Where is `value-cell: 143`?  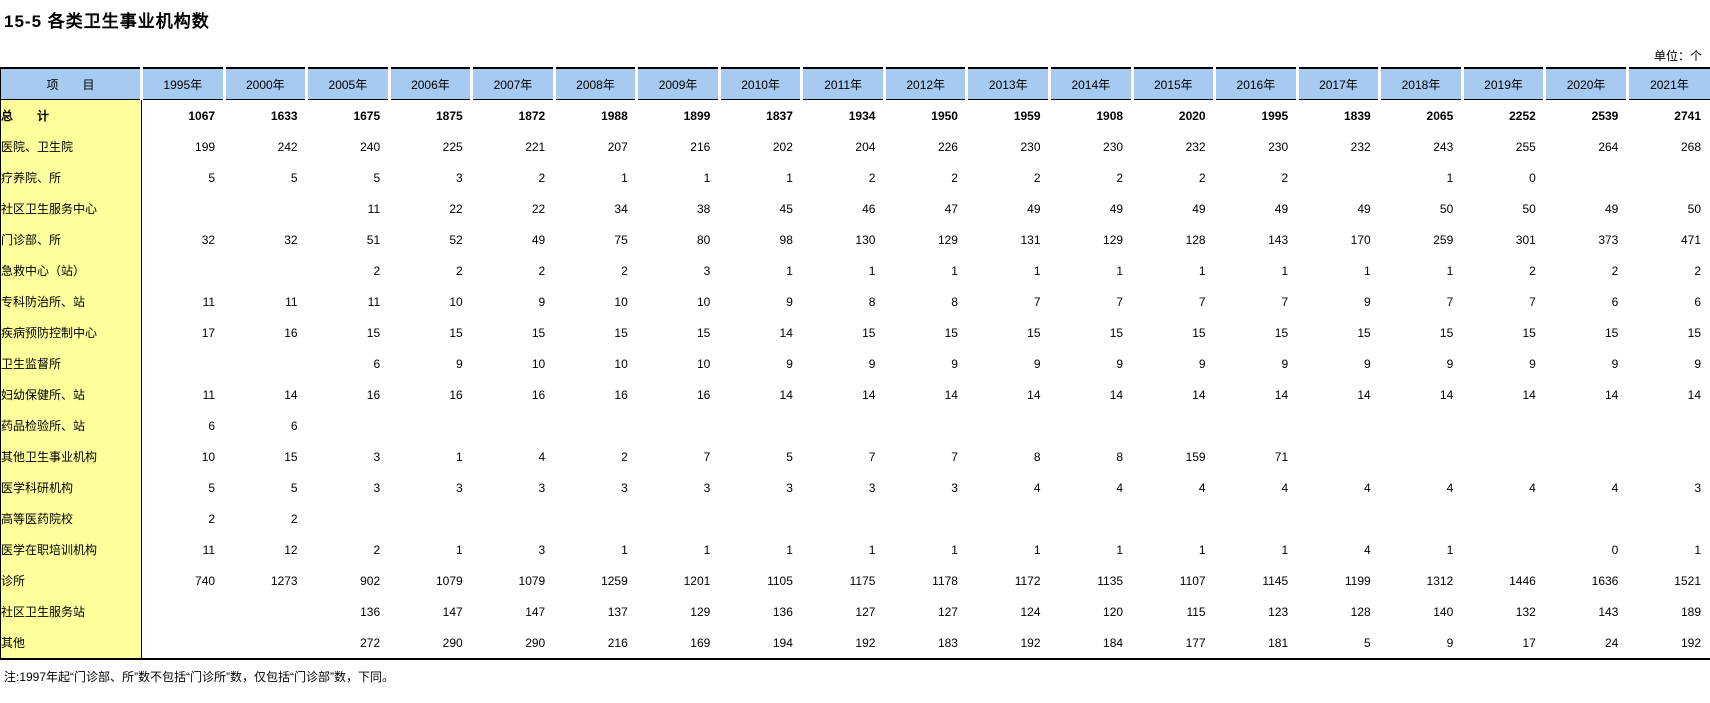
value-cell: 143 is located at coordinates (1586, 611).